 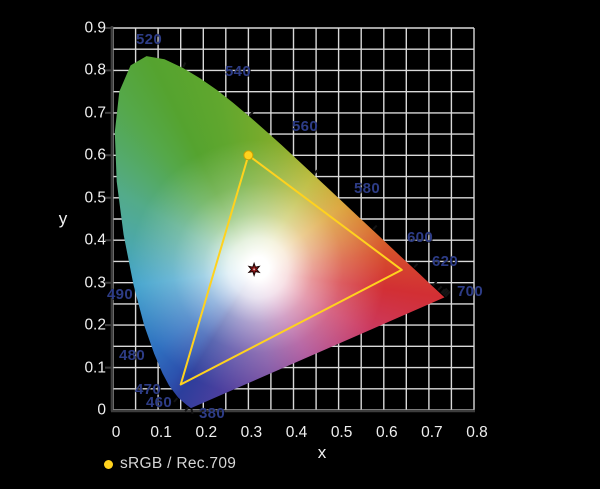 What do you see at coordinates (367, 188) in the screenshot?
I see `wavelength-label: 580` at bounding box center [367, 188].